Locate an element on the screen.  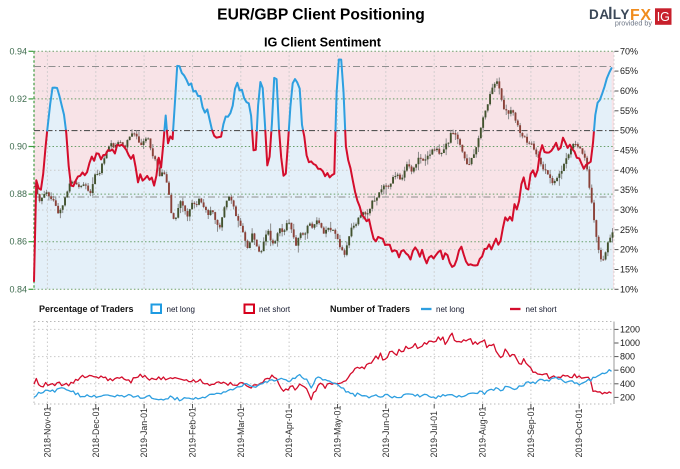
svg-text: IG Client Sentiment is located at coordinates (323, 43).